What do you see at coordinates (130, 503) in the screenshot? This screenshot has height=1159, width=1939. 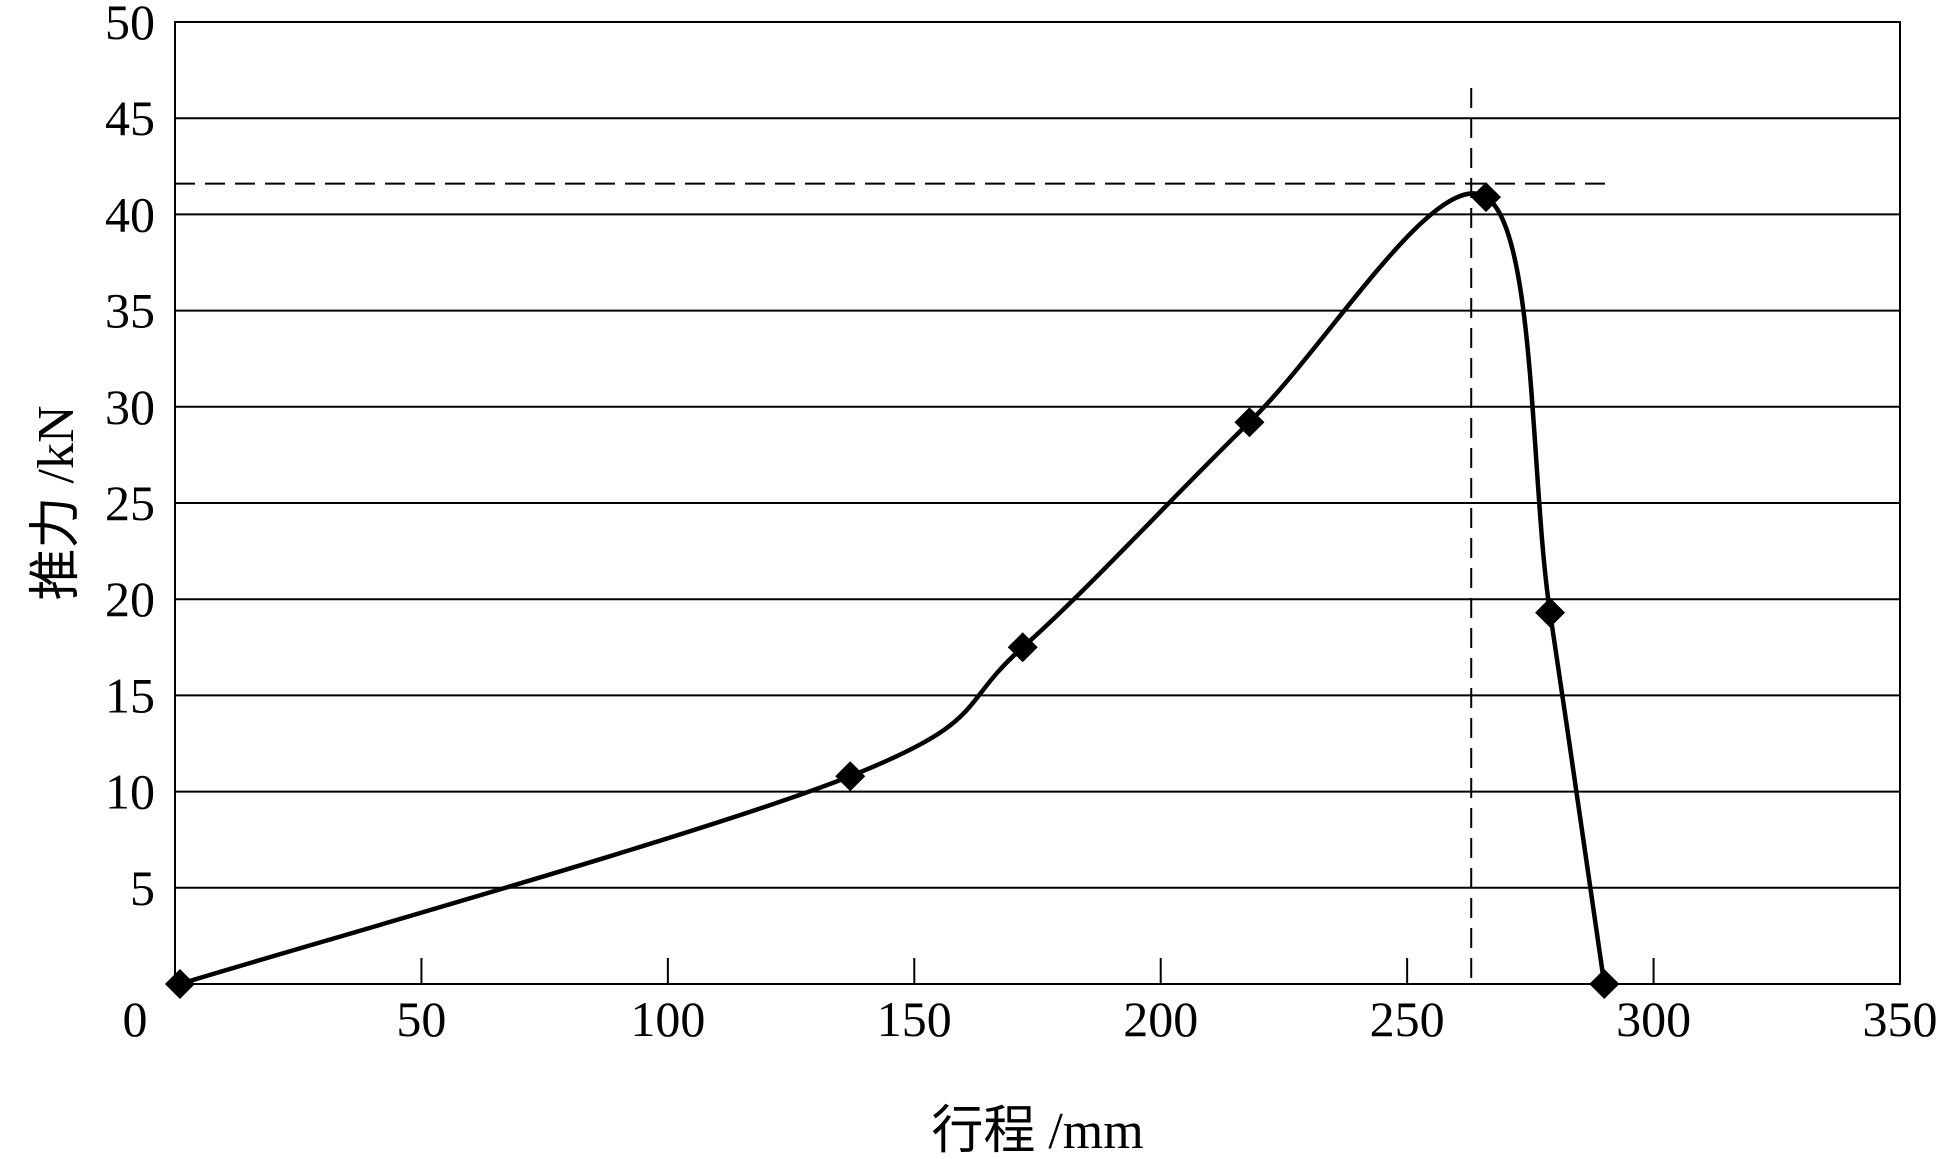 I see `y-tick-label-25: 25` at bounding box center [130, 503].